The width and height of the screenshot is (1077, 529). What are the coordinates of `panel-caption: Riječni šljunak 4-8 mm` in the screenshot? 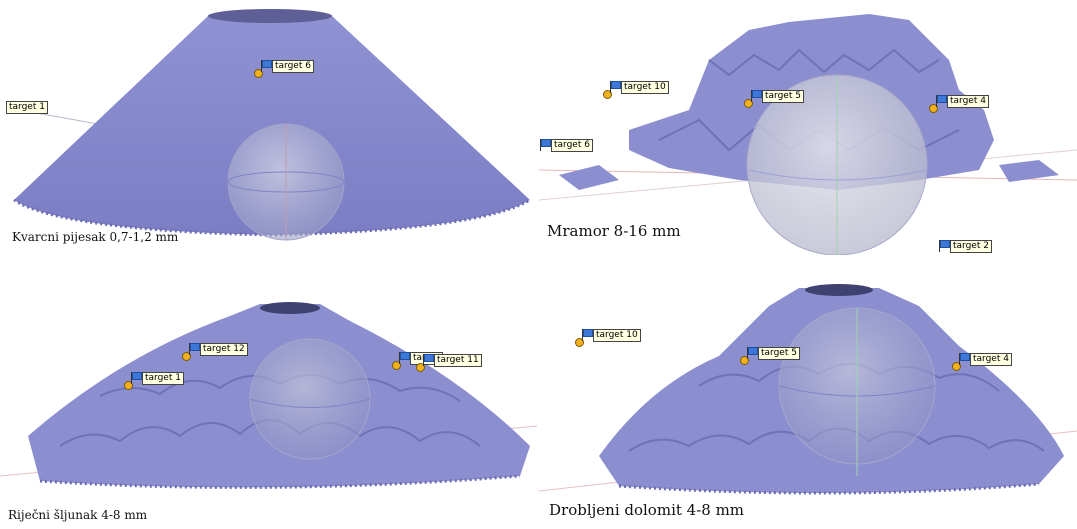 It's located at (78, 515).